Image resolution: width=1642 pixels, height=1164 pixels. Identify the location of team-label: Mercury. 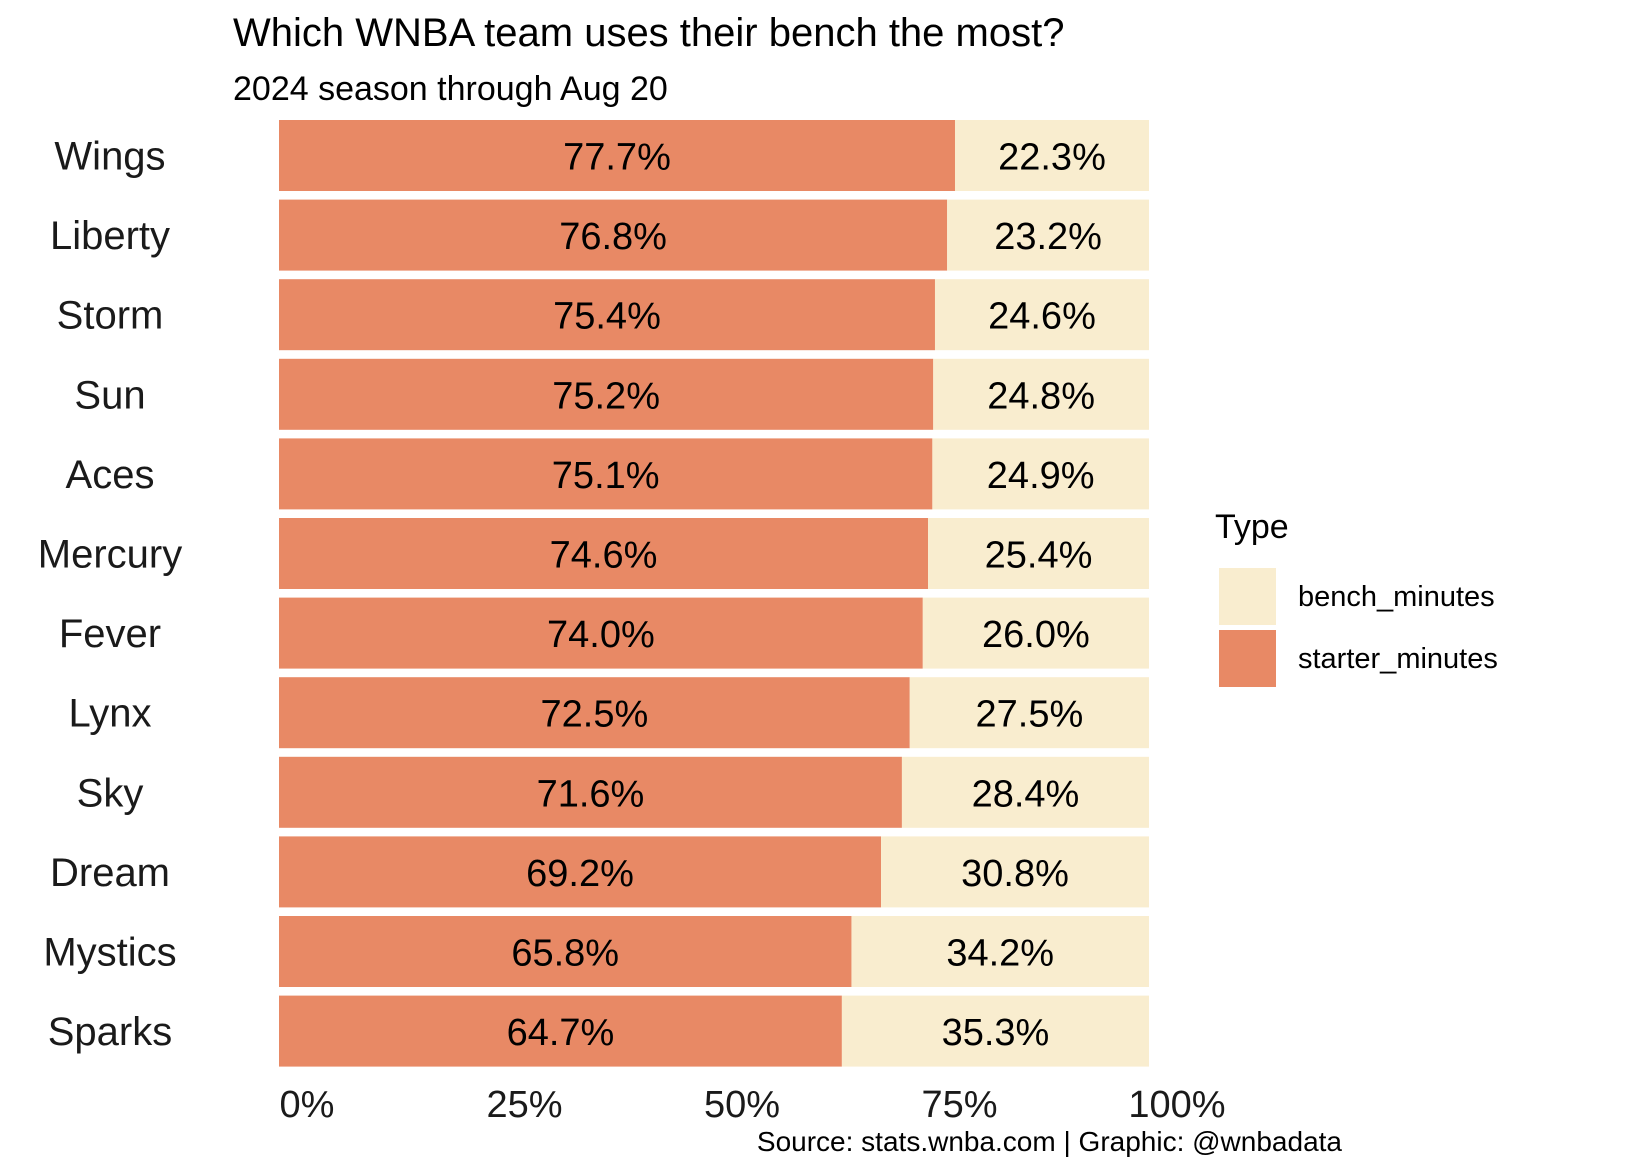
(110, 555).